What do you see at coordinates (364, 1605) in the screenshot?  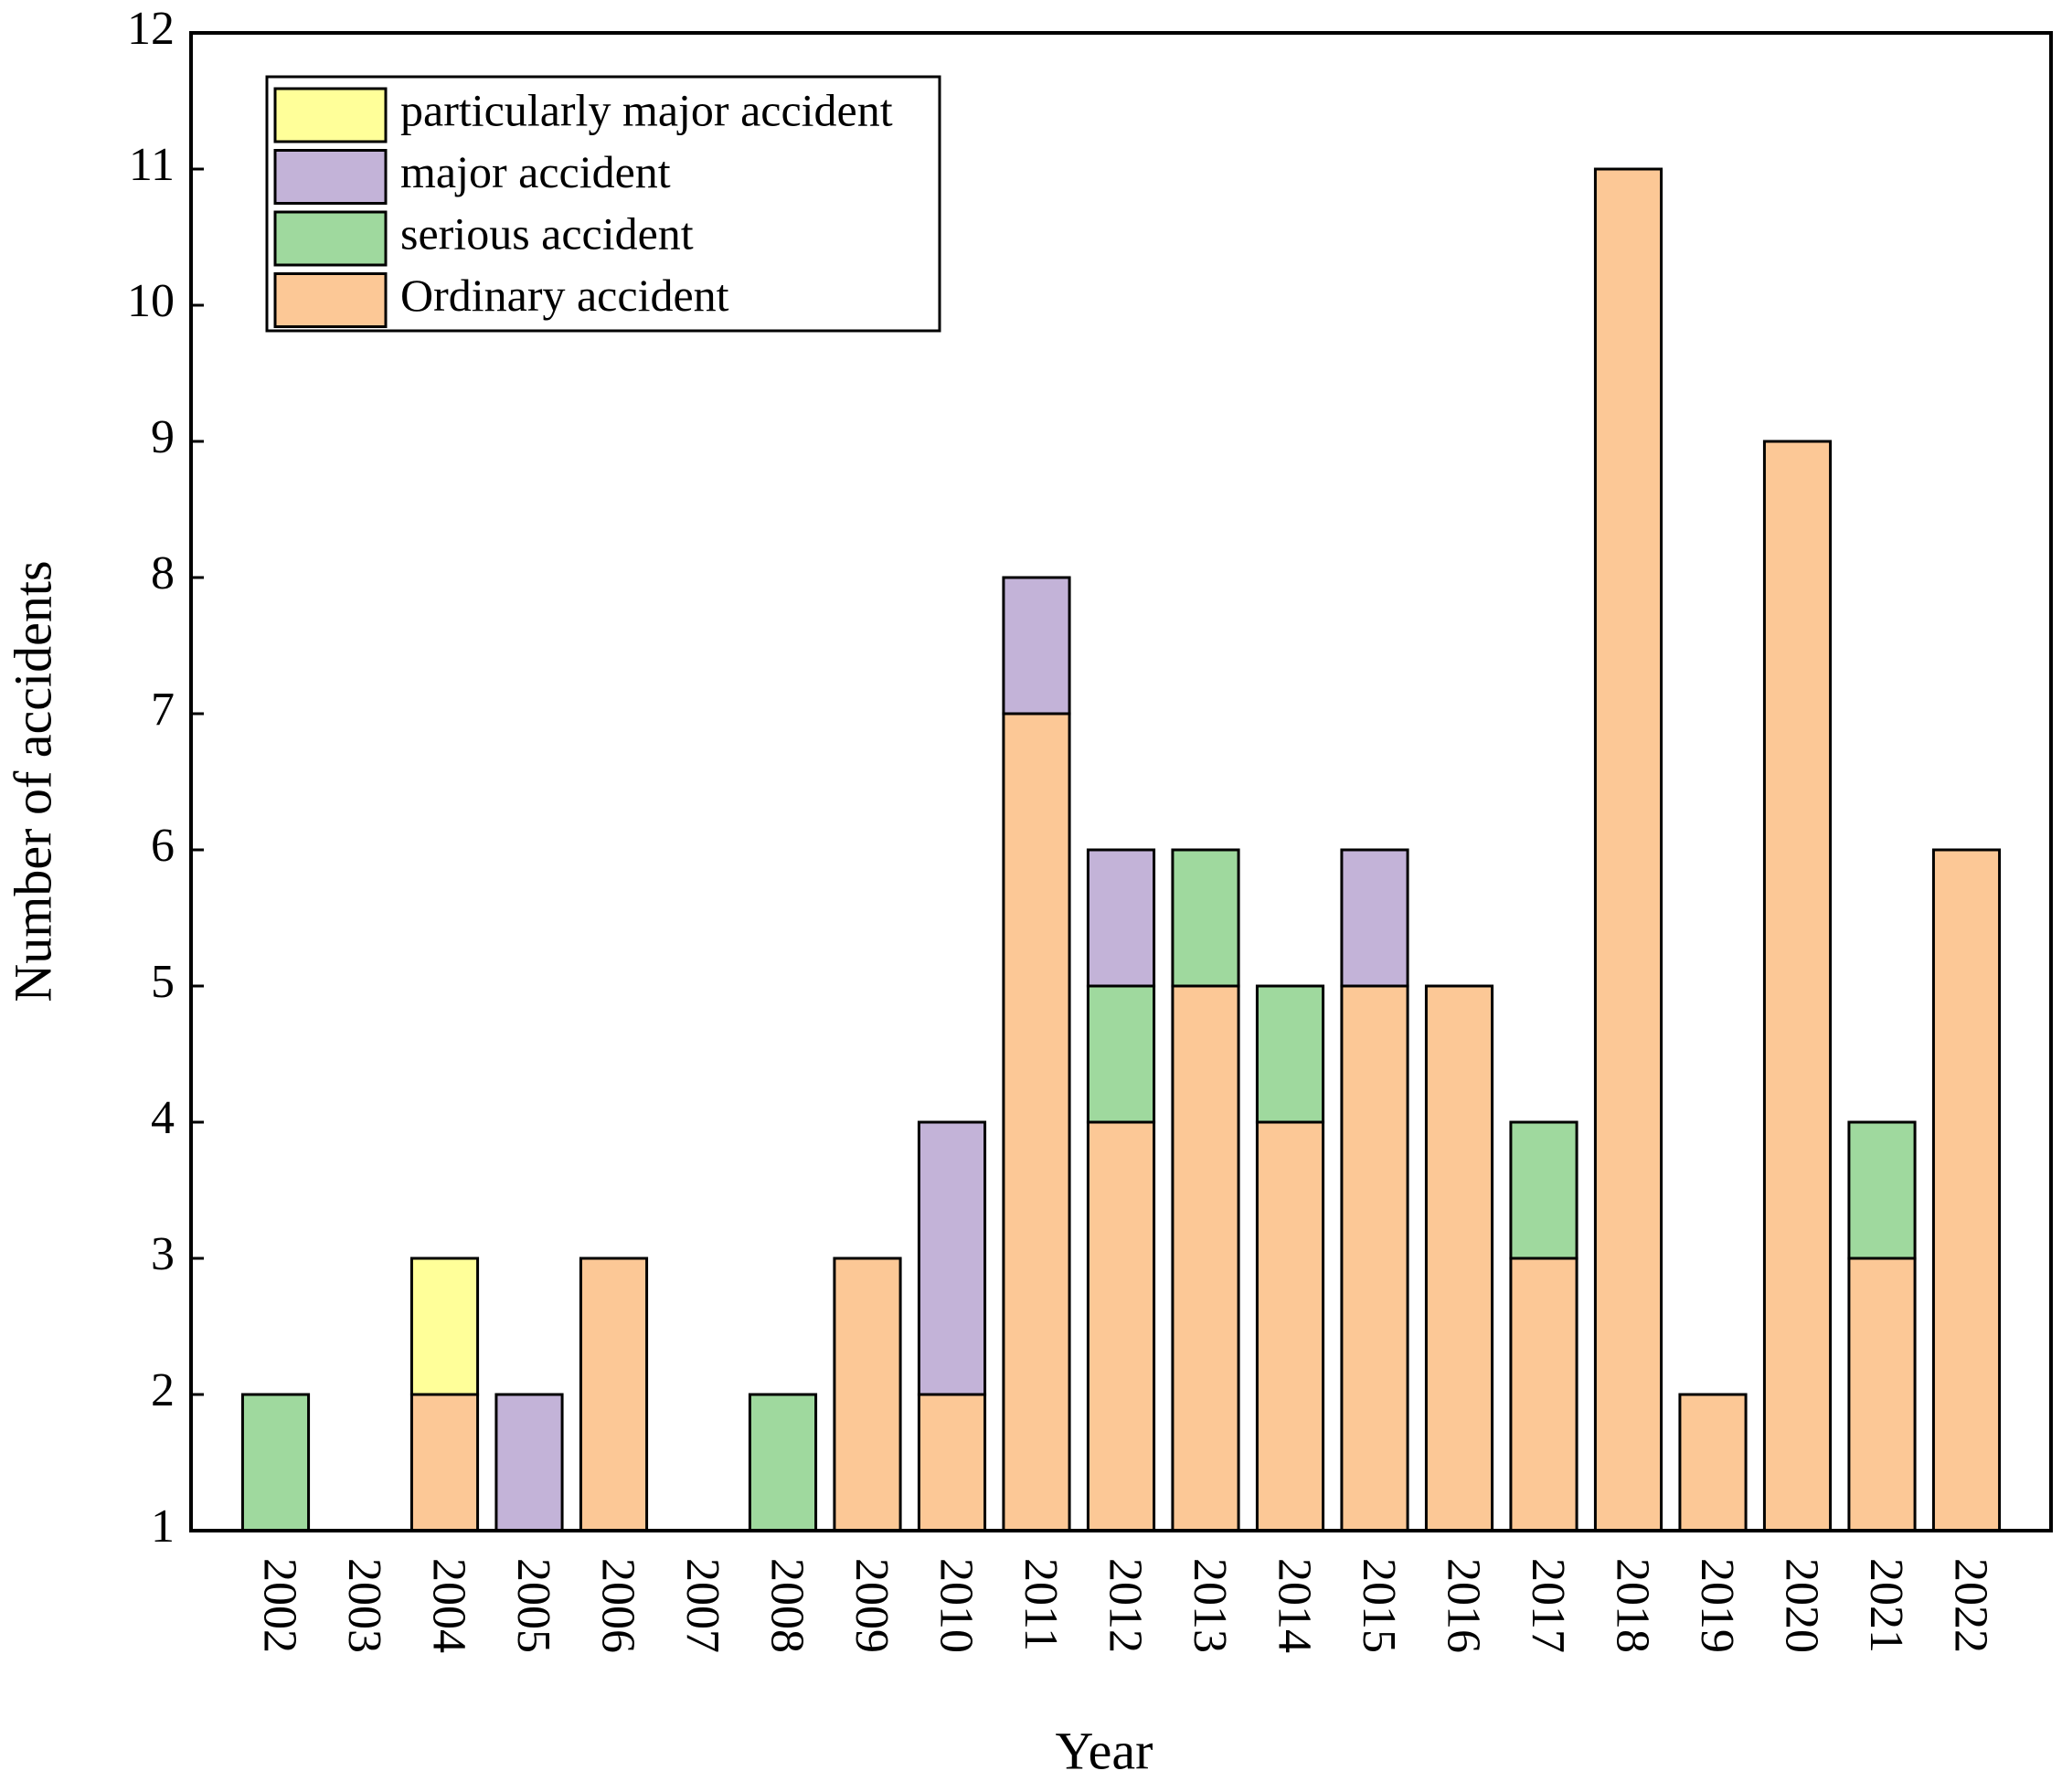 I see `x-tick-label: 2003` at bounding box center [364, 1605].